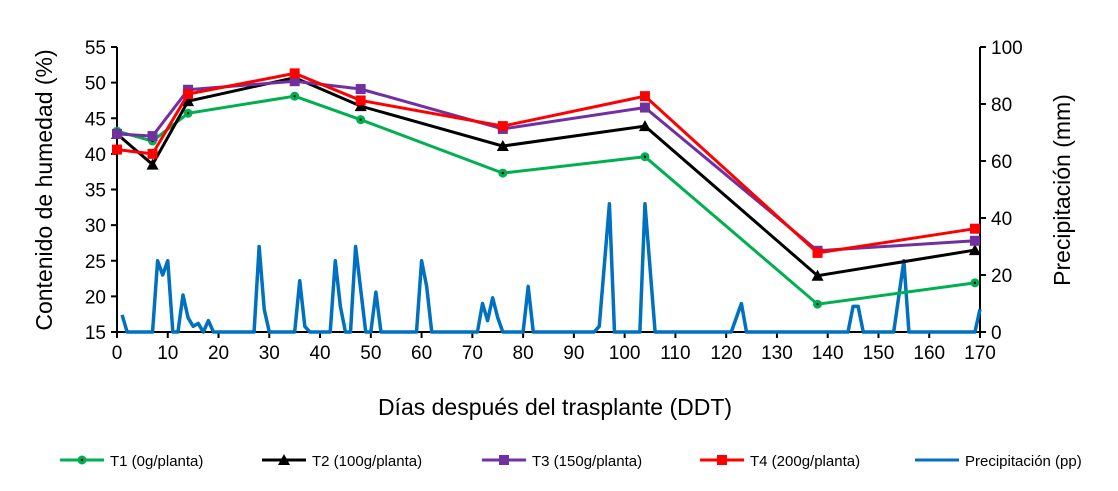 The height and width of the screenshot is (491, 1118). I want to click on x-tick-label: 30, so click(269, 353).